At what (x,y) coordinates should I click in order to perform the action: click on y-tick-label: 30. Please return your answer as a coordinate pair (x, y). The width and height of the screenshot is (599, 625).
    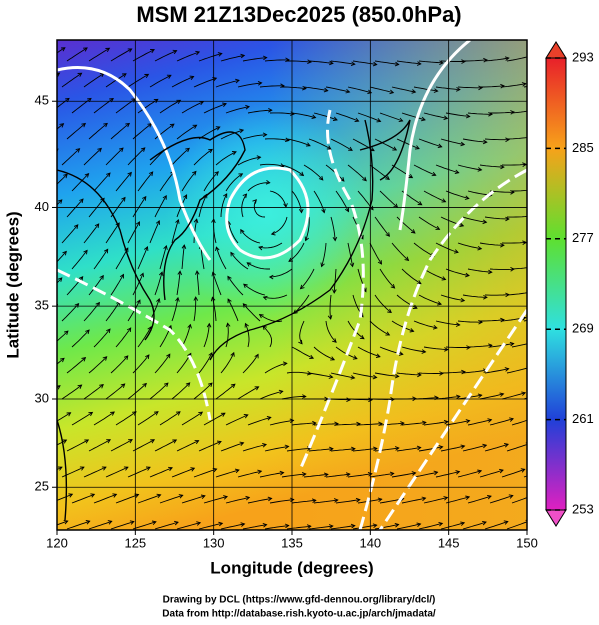
    Looking at the image, I should click on (42, 397).